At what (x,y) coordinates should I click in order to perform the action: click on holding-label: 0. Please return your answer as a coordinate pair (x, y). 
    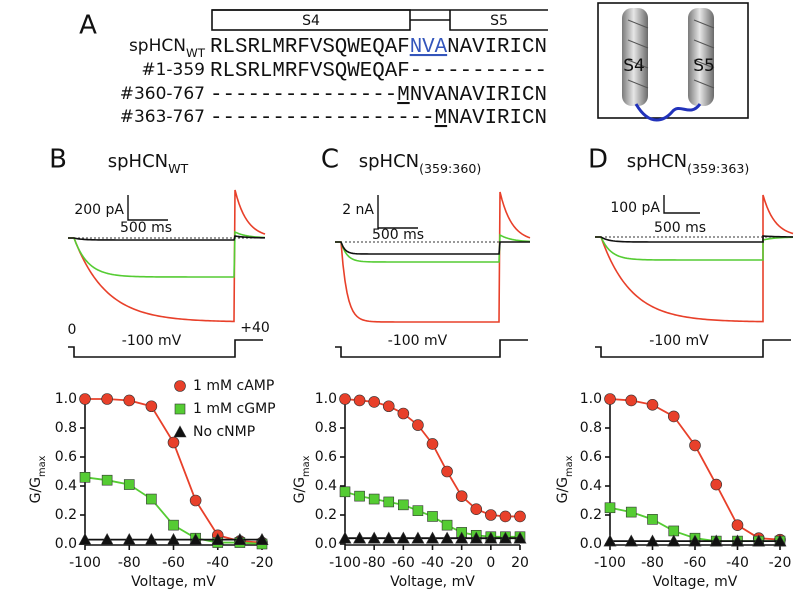
    Looking at the image, I should click on (72, 330).